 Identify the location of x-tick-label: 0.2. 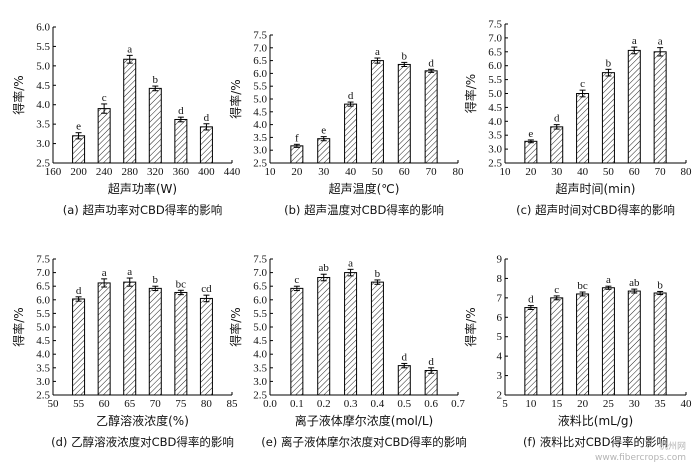
(324, 404).